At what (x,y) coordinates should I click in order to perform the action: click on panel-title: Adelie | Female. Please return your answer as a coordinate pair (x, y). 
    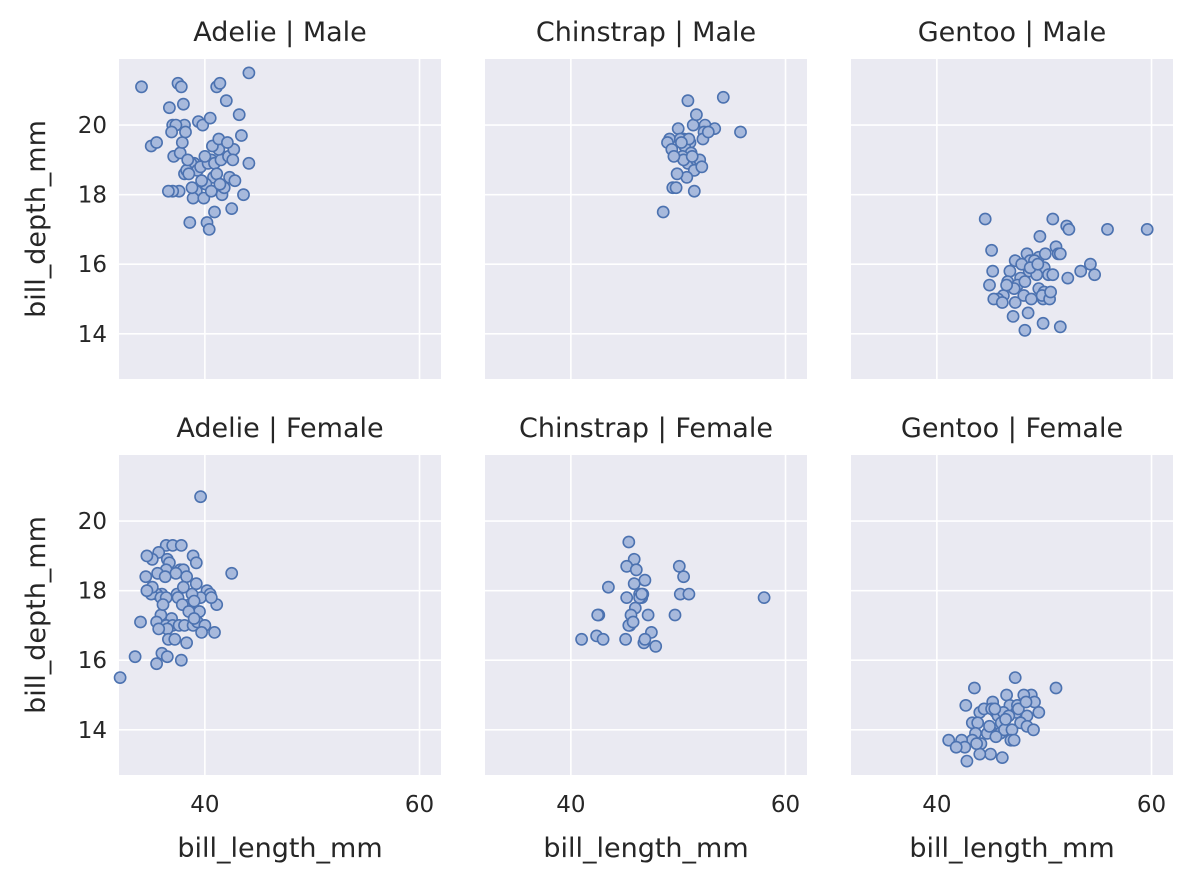
    Looking at the image, I should click on (279, 428).